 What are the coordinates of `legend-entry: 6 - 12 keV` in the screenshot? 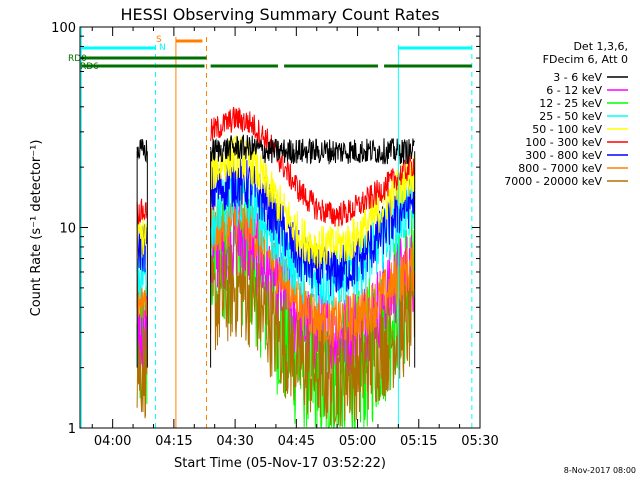 It's located at (574, 90).